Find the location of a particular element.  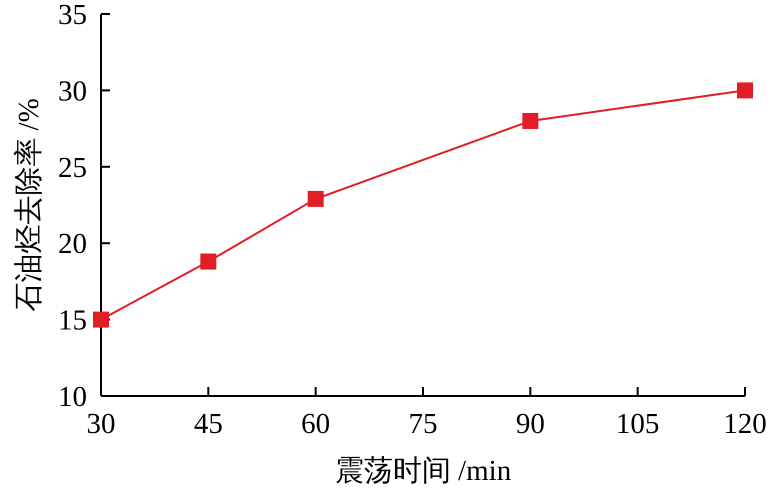

x-tick-label: 75 is located at coordinates (423, 424).